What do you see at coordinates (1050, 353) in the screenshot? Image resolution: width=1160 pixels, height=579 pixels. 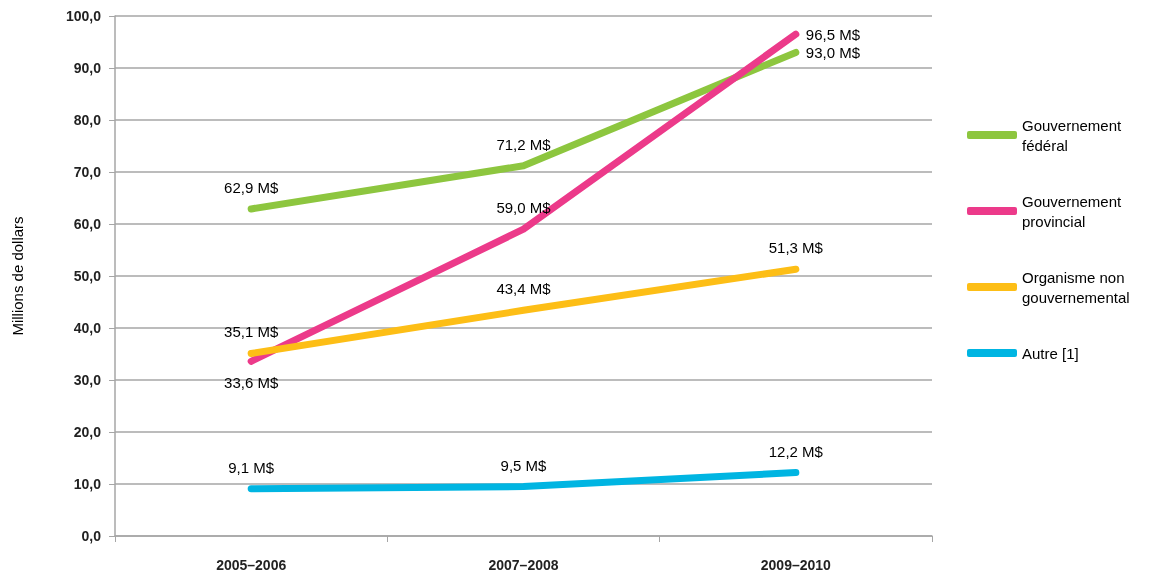 I see `legend-label: Autre [1]` at bounding box center [1050, 353].